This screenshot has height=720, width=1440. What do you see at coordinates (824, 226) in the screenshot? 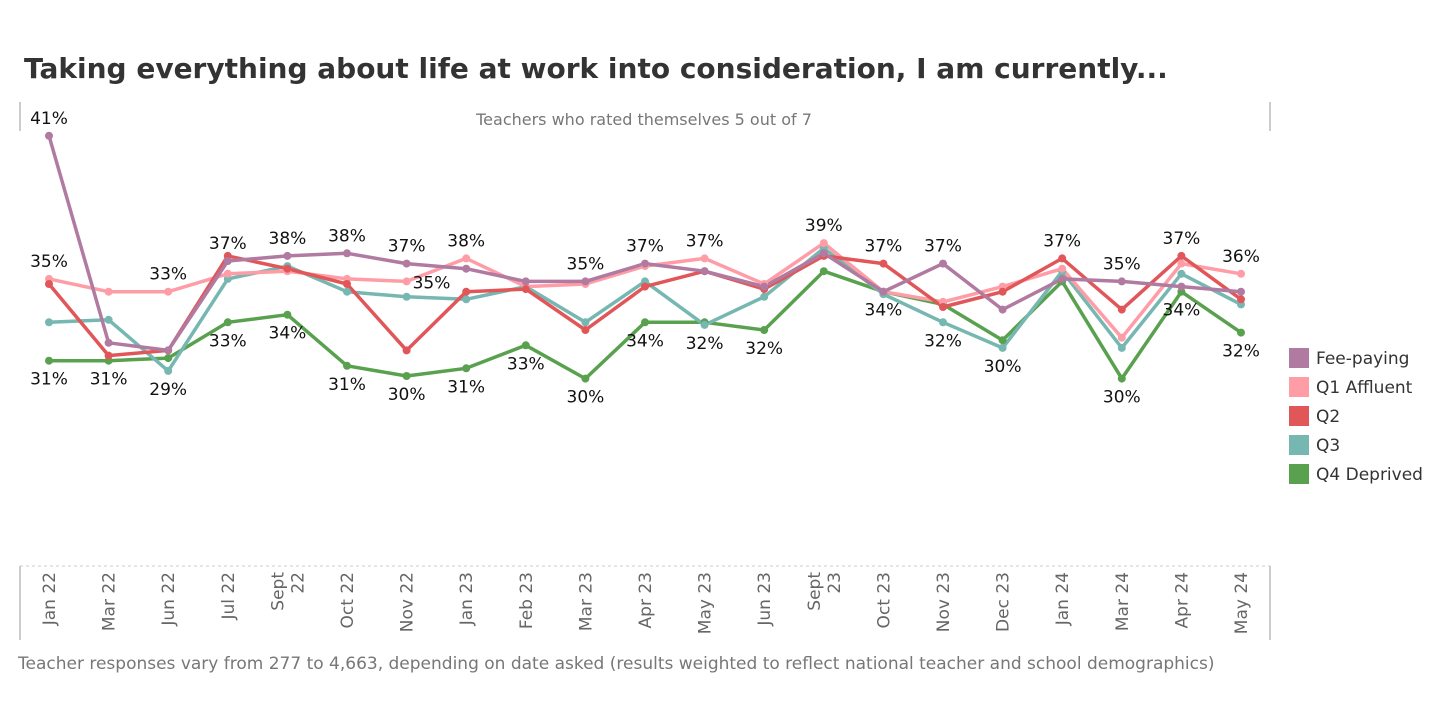
I see `data-label: 39%` at bounding box center [824, 226].